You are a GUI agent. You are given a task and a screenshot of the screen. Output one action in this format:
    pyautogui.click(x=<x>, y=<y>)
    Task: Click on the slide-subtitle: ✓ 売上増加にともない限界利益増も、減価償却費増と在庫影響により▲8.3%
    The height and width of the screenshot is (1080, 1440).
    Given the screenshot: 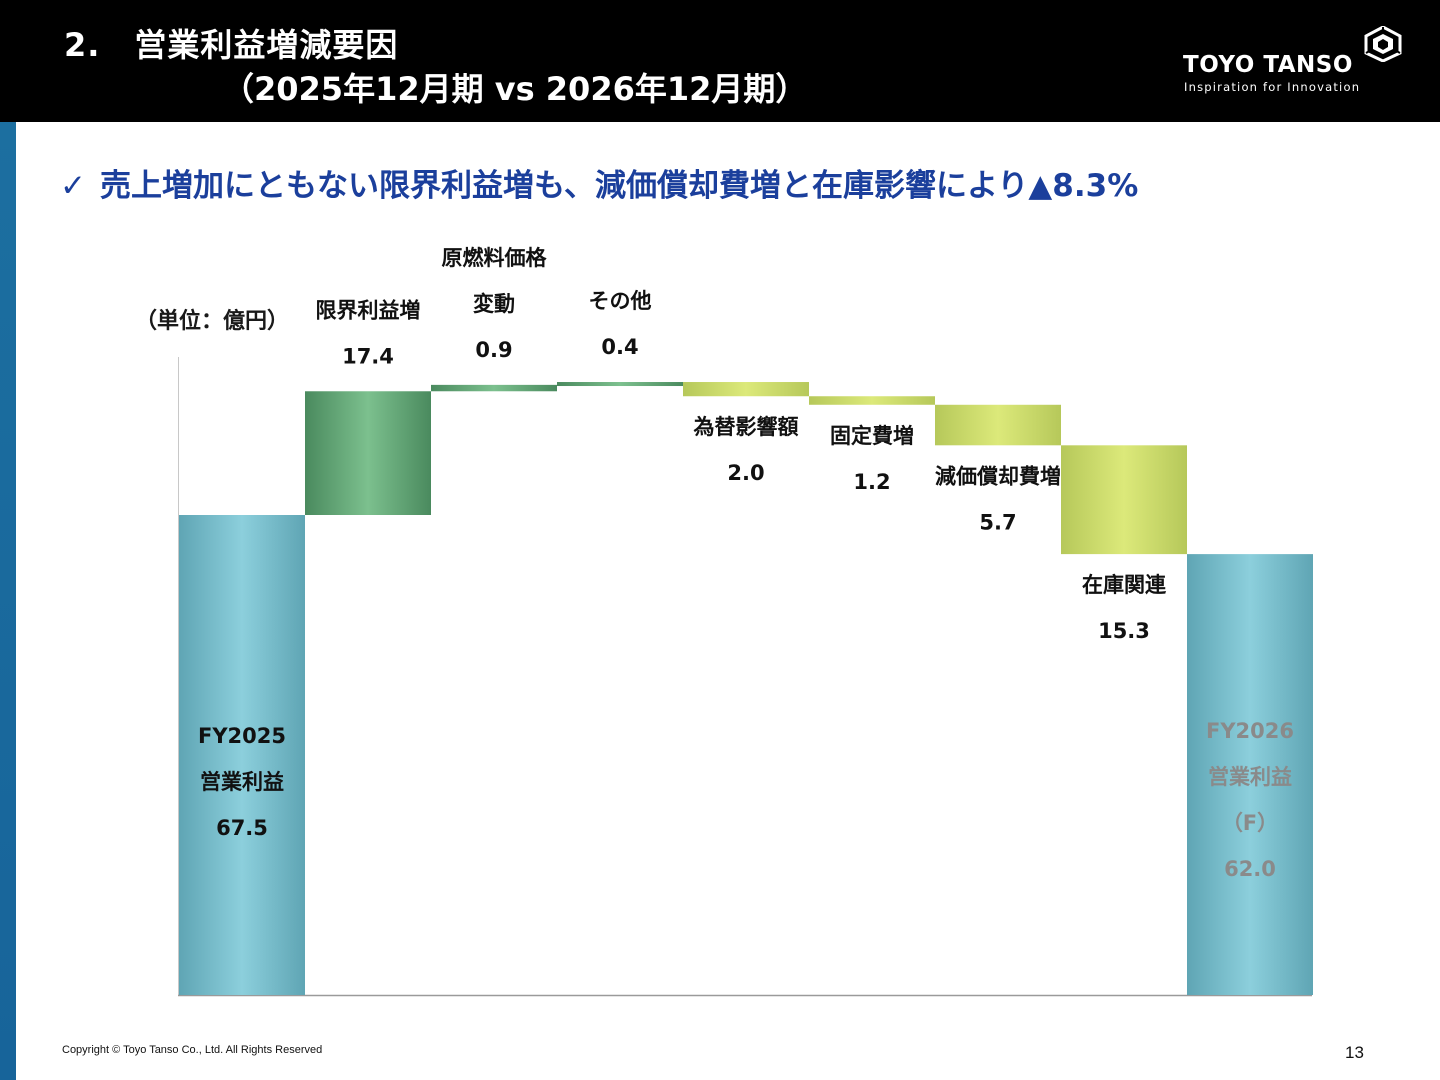 What is the action you would take?
    pyautogui.click(x=599, y=182)
    